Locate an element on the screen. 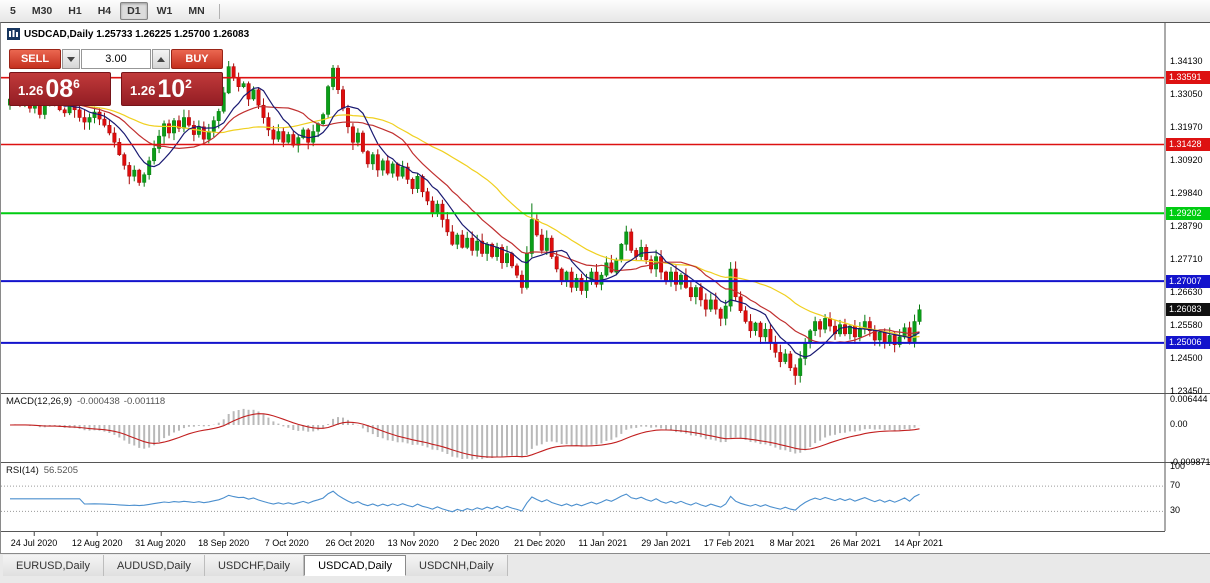  timeframe-label: H4 is located at coordinates (104, 11).